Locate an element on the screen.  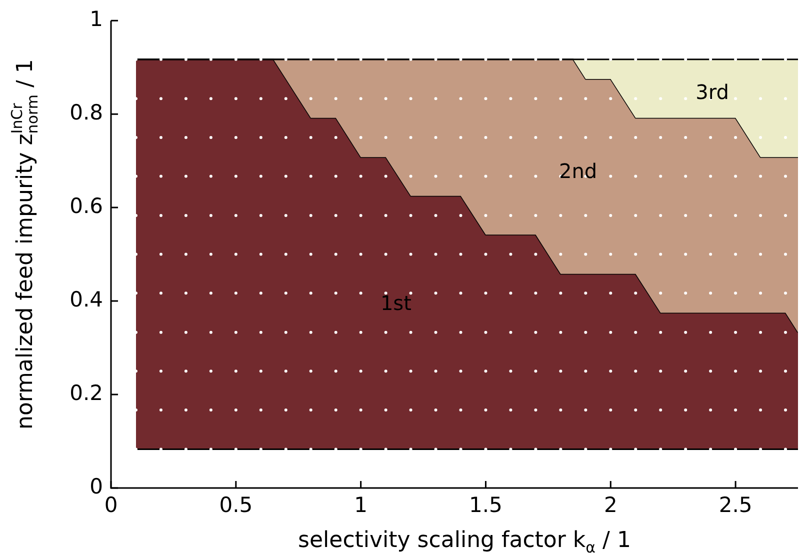
x-tick-label: 1 is located at coordinates (361, 505).